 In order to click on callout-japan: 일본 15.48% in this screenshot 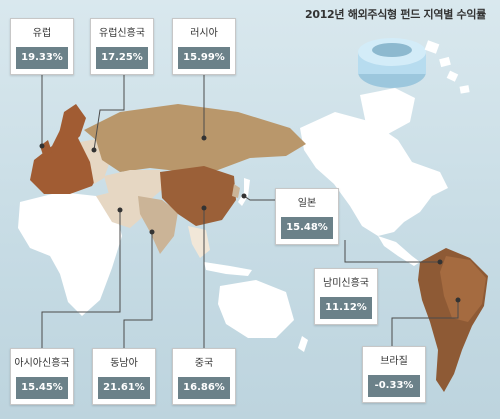, I will do `click(307, 216)`.